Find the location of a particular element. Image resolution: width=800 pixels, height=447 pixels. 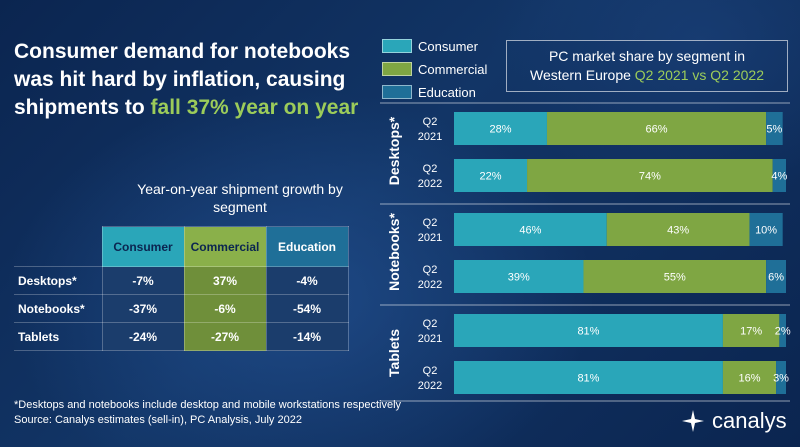

bar-data-label: 55% is located at coordinates (675, 278).